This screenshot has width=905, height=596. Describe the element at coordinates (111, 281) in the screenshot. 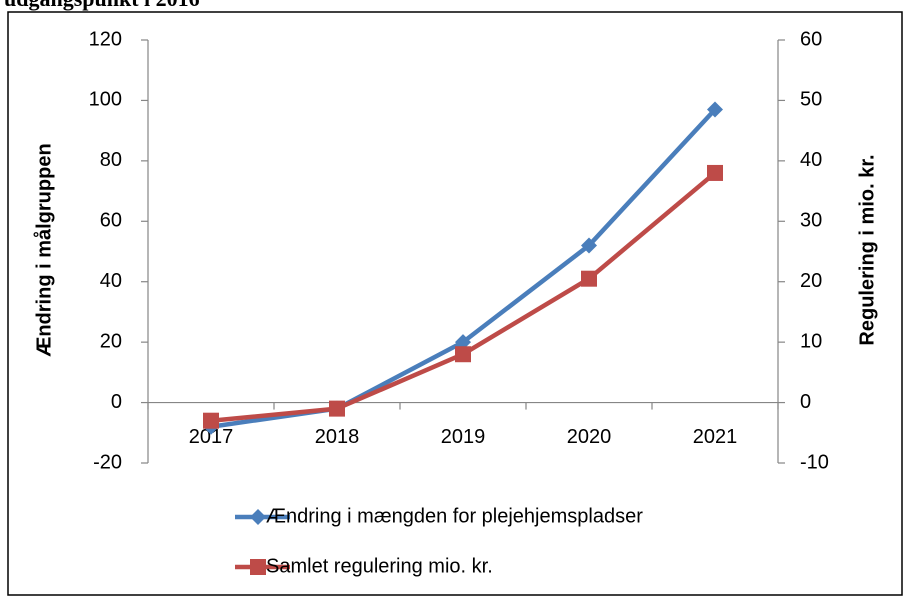

I see `y-tick-label: 40` at that location.